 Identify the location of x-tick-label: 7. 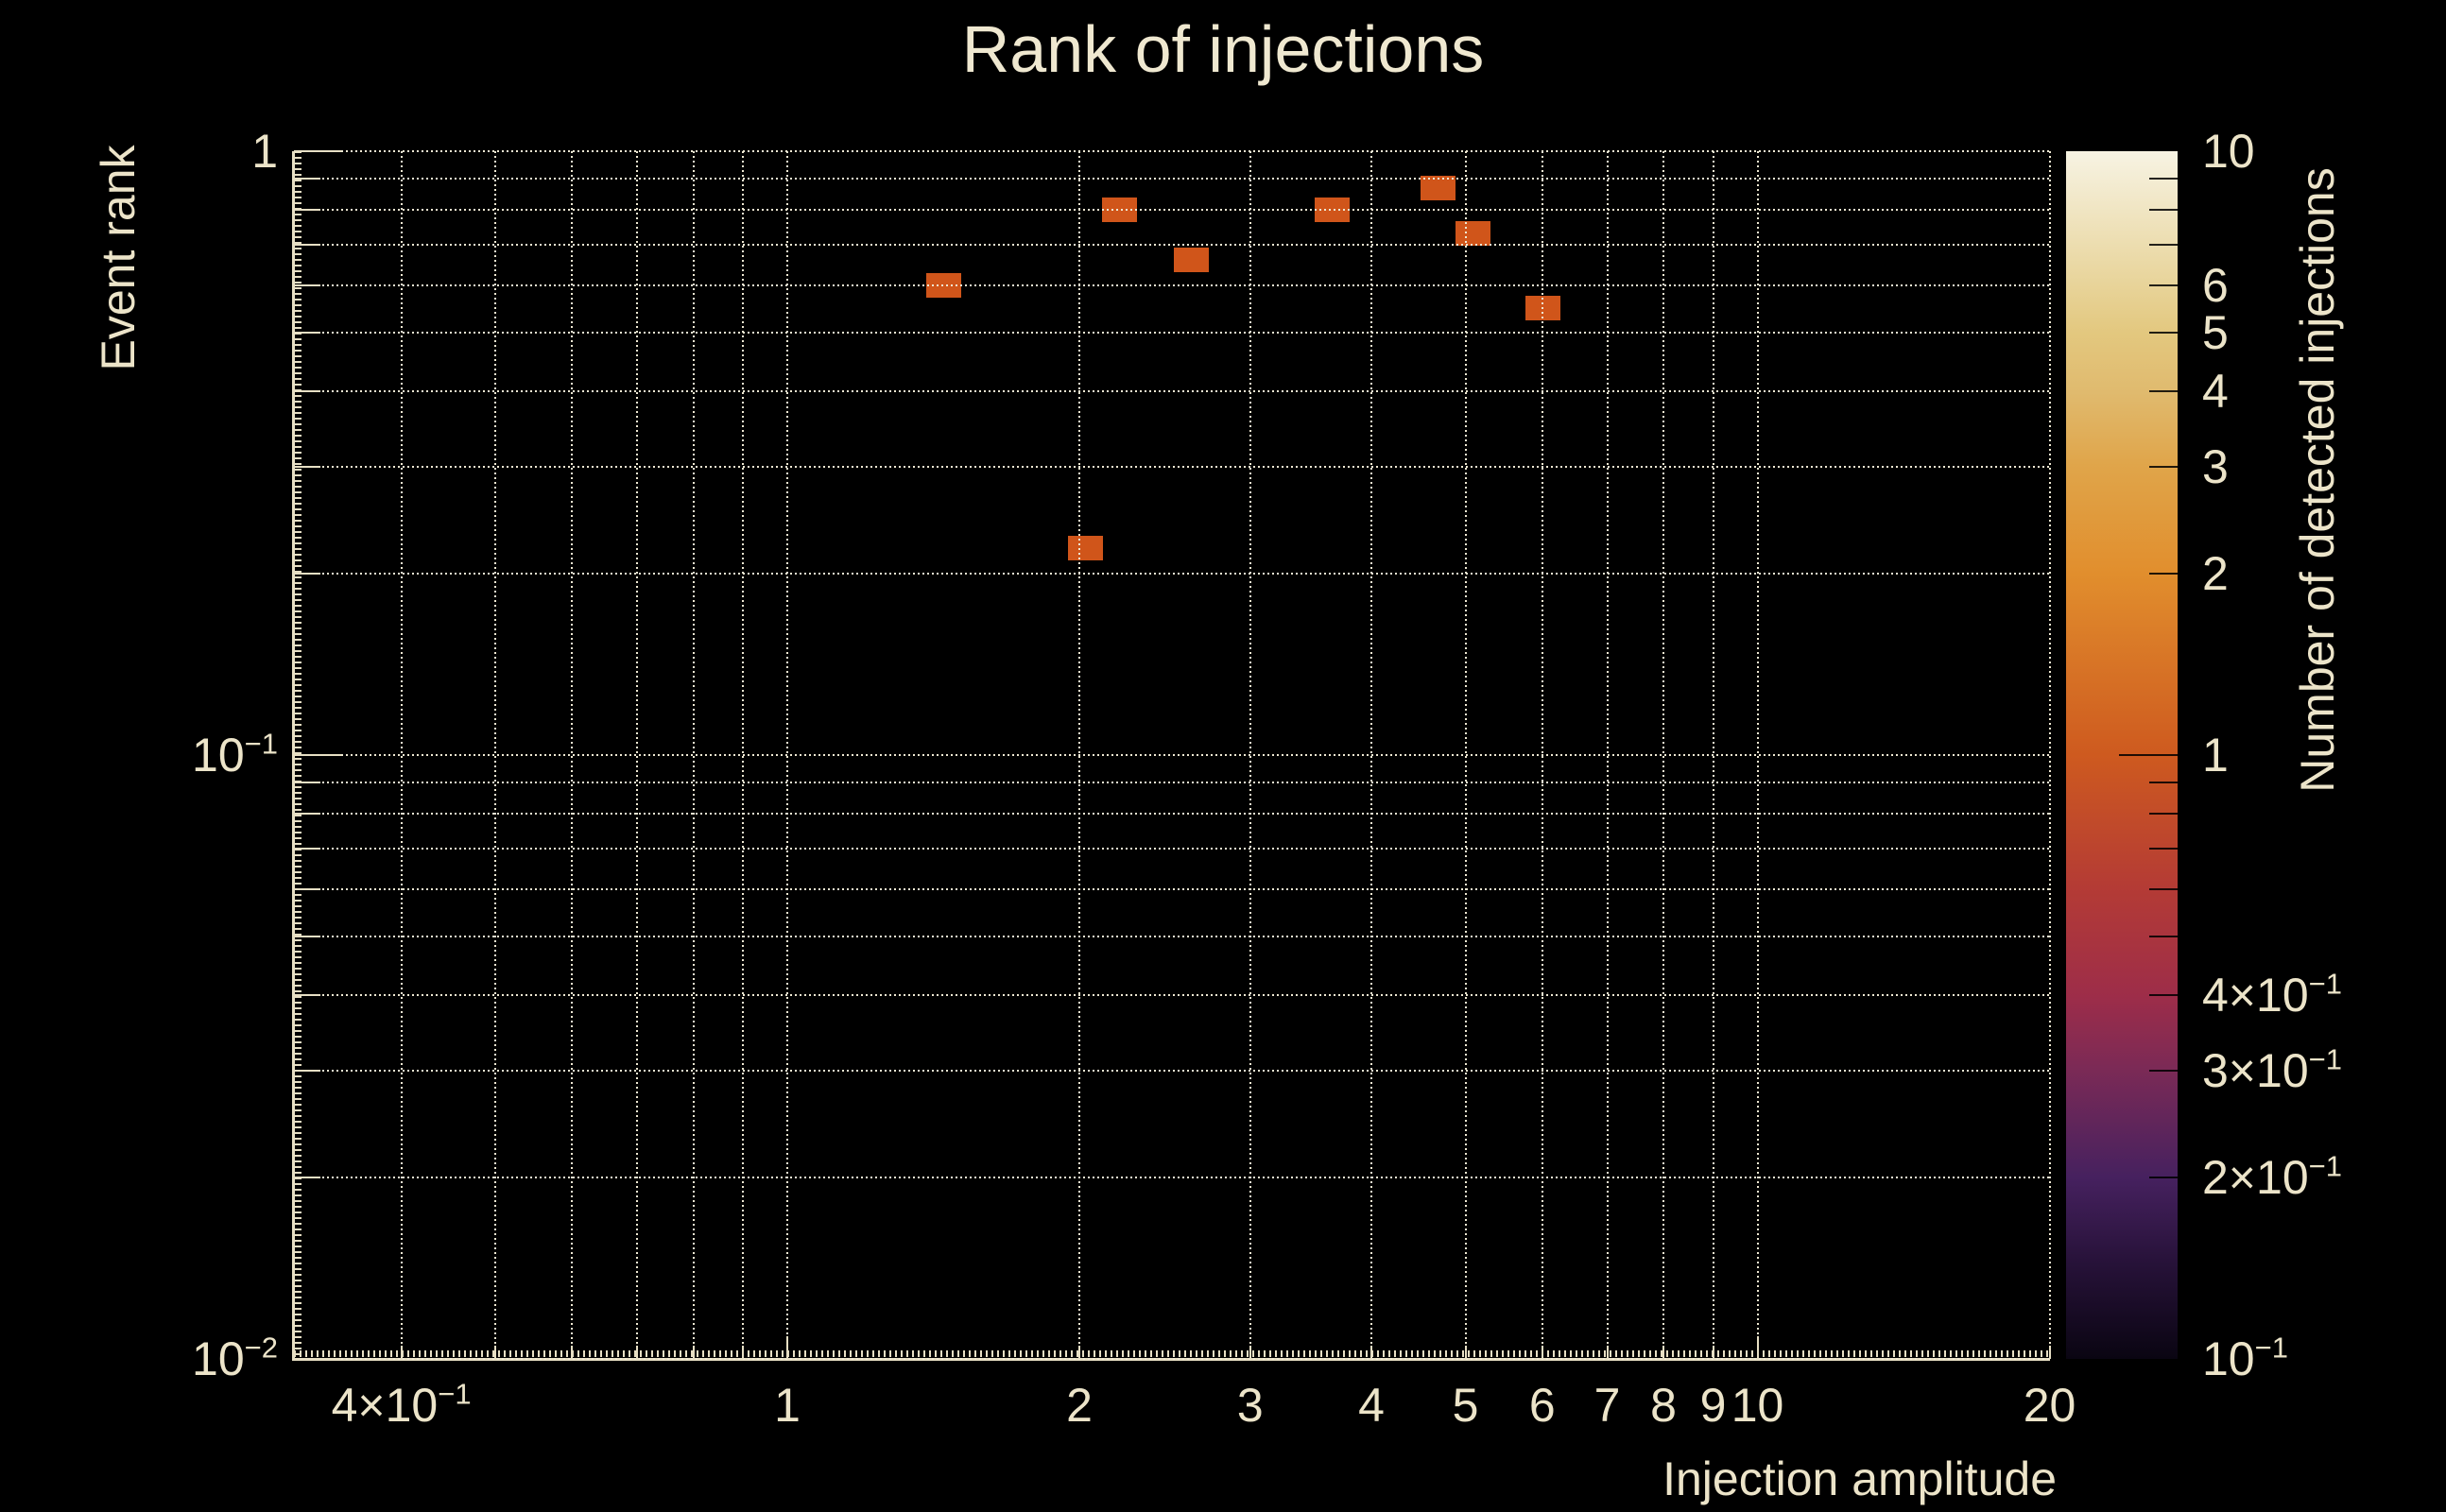
(1607, 1405).